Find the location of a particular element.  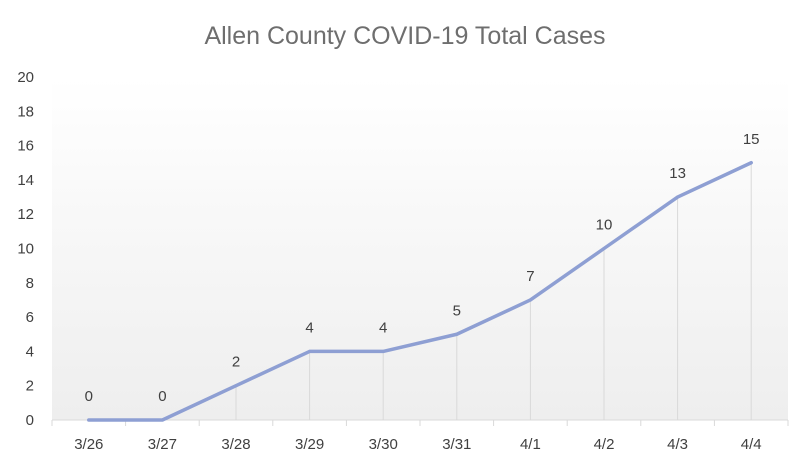

y-tick-label: 12 is located at coordinates (25, 214).